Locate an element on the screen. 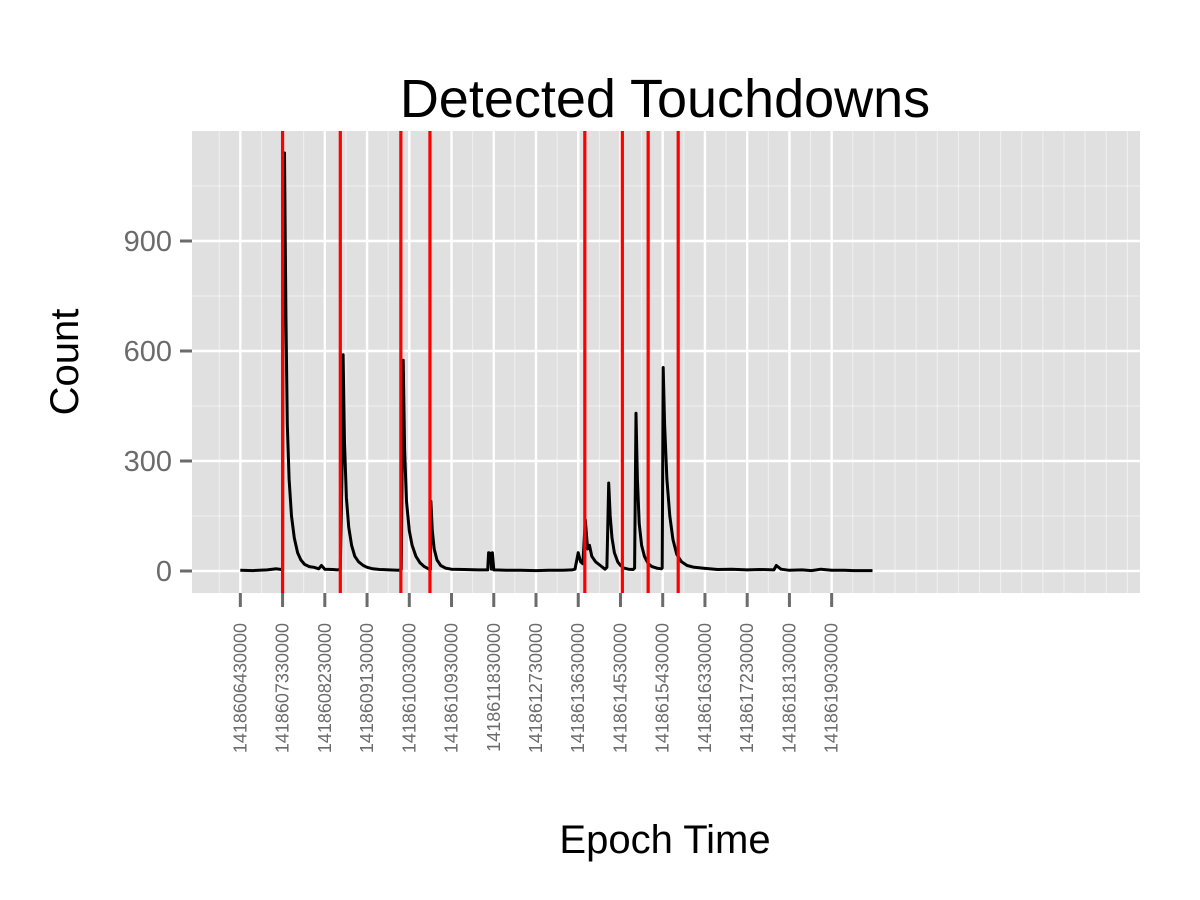  x-tick-label: 1418619030000 is located at coordinates (832, 688).